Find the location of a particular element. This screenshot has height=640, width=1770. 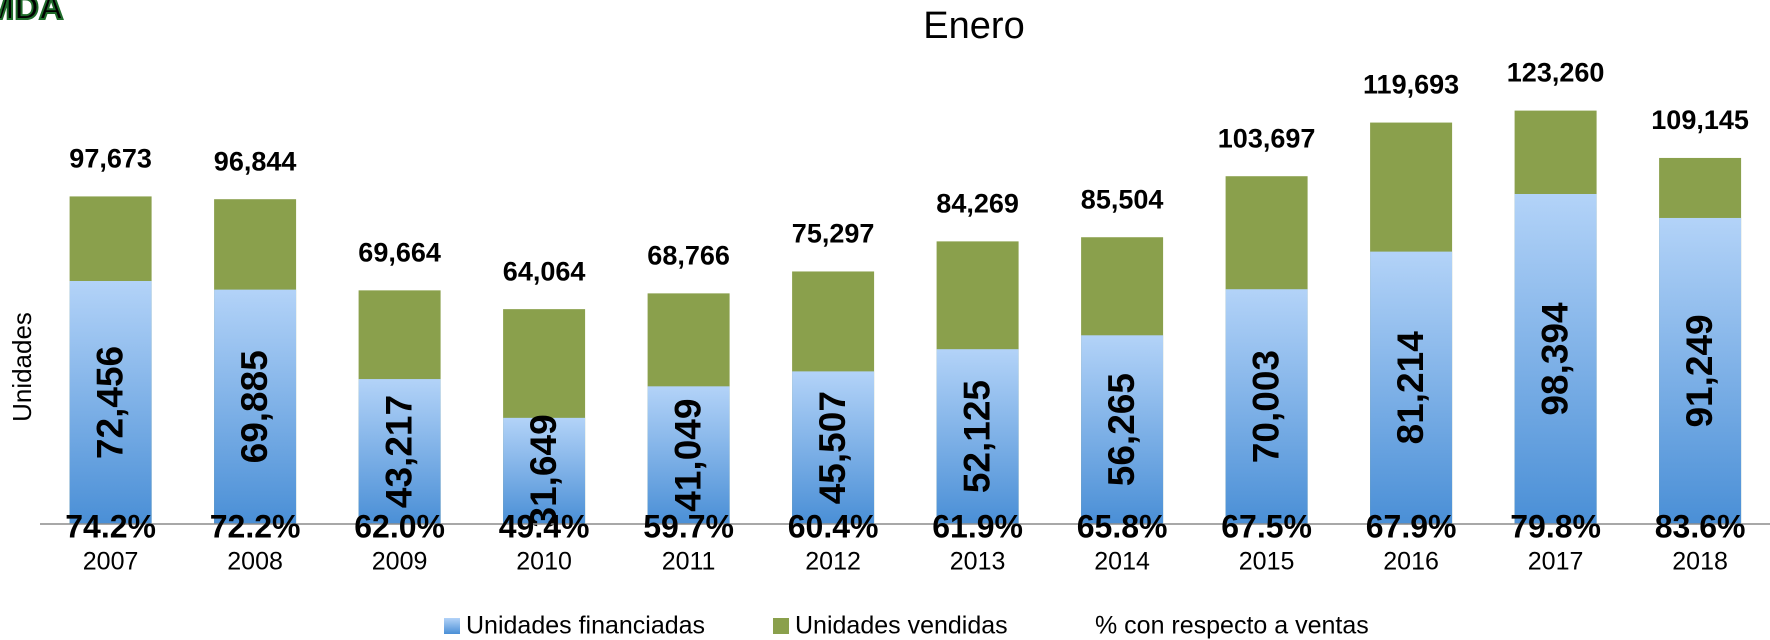

financed-label: 70,003 is located at coordinates (1265, 406).